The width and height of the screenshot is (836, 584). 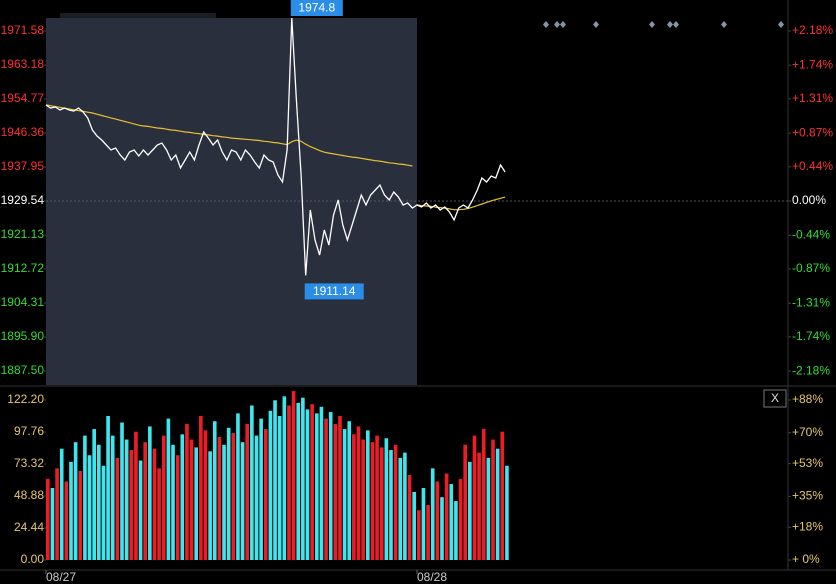 What do you see at coordinates (29, 431) in the screenshot?
I see `y-tick-label: 97.76` at bounding box center [29, 431].